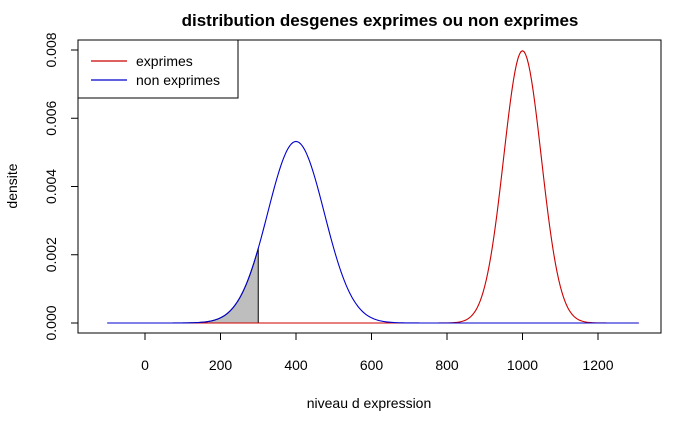 This screenshot has width=700, height=432. What do you see at coordinates (51, 118) in the screenshot?
I see `y-tick-label: 0.006` at bounding box center [51, 118].